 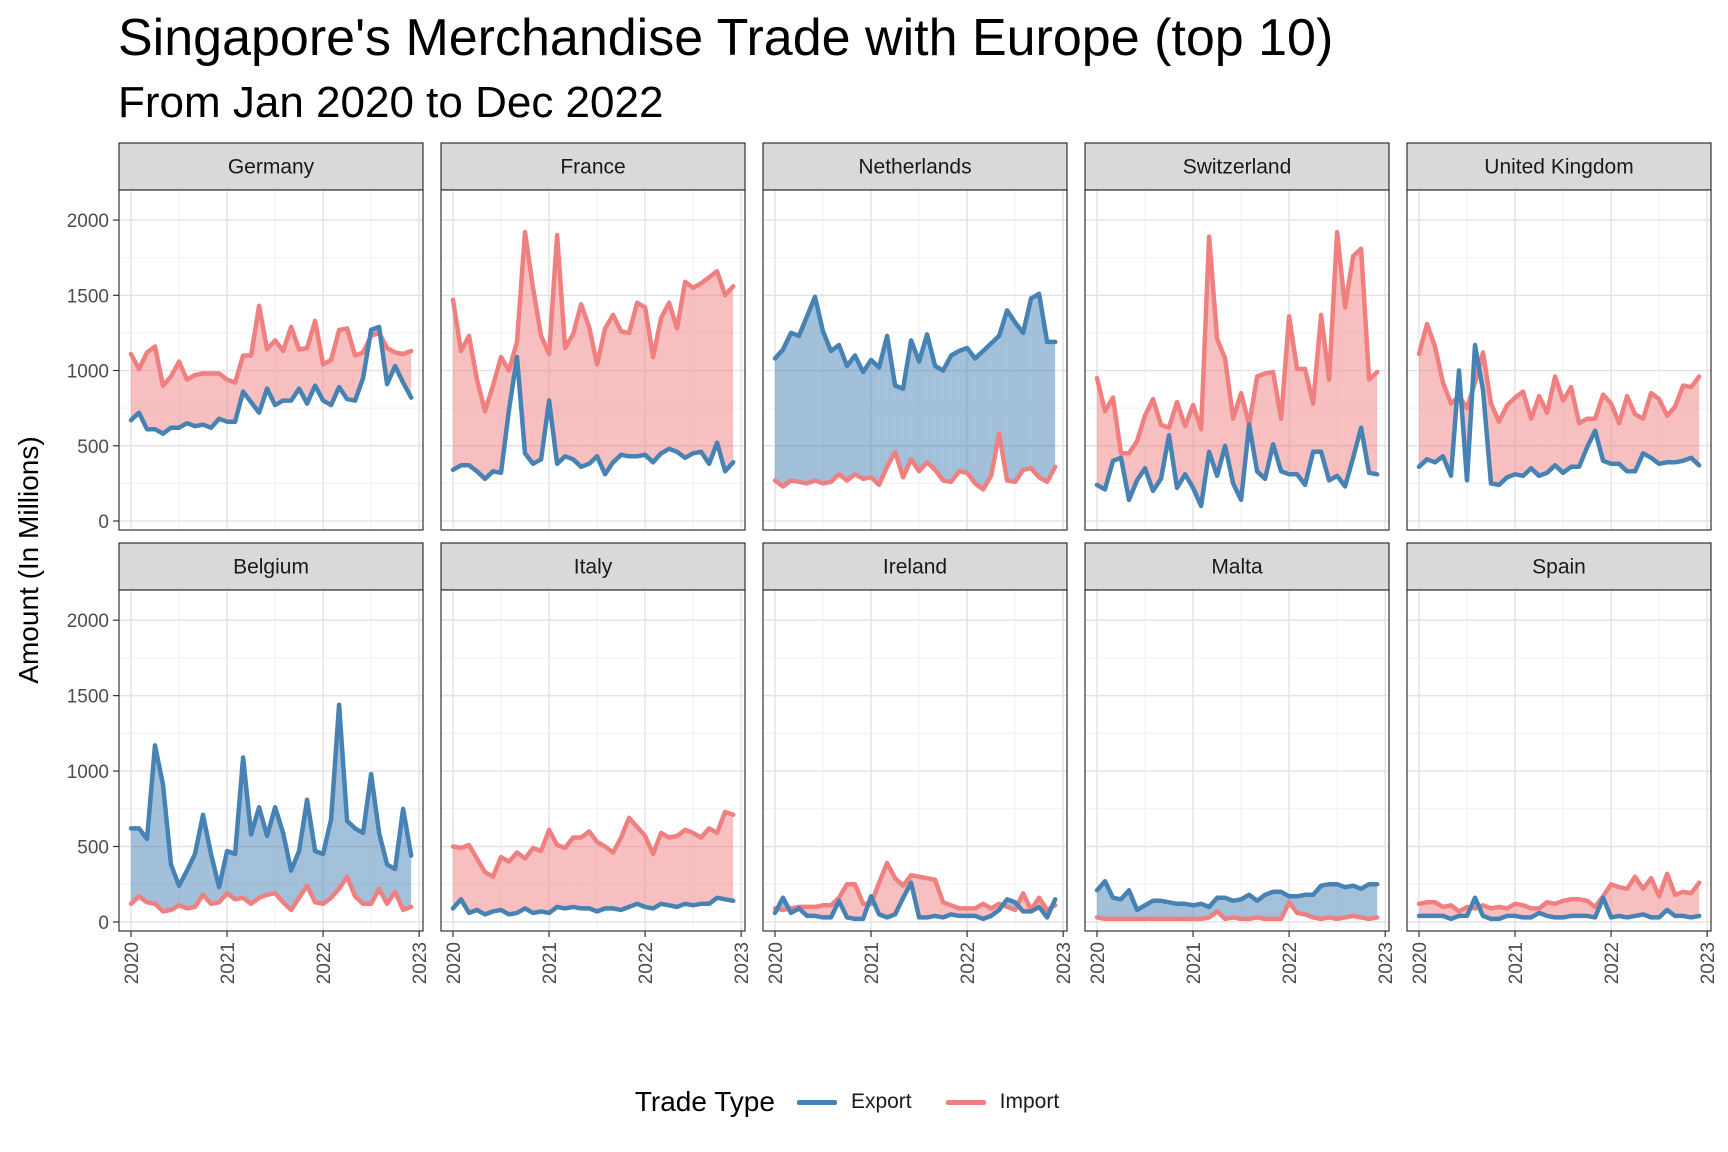 What do you see at coordinates (1559, 566) in the screenshot?
I see `strip-spain` at bounding box center [1559, 566].